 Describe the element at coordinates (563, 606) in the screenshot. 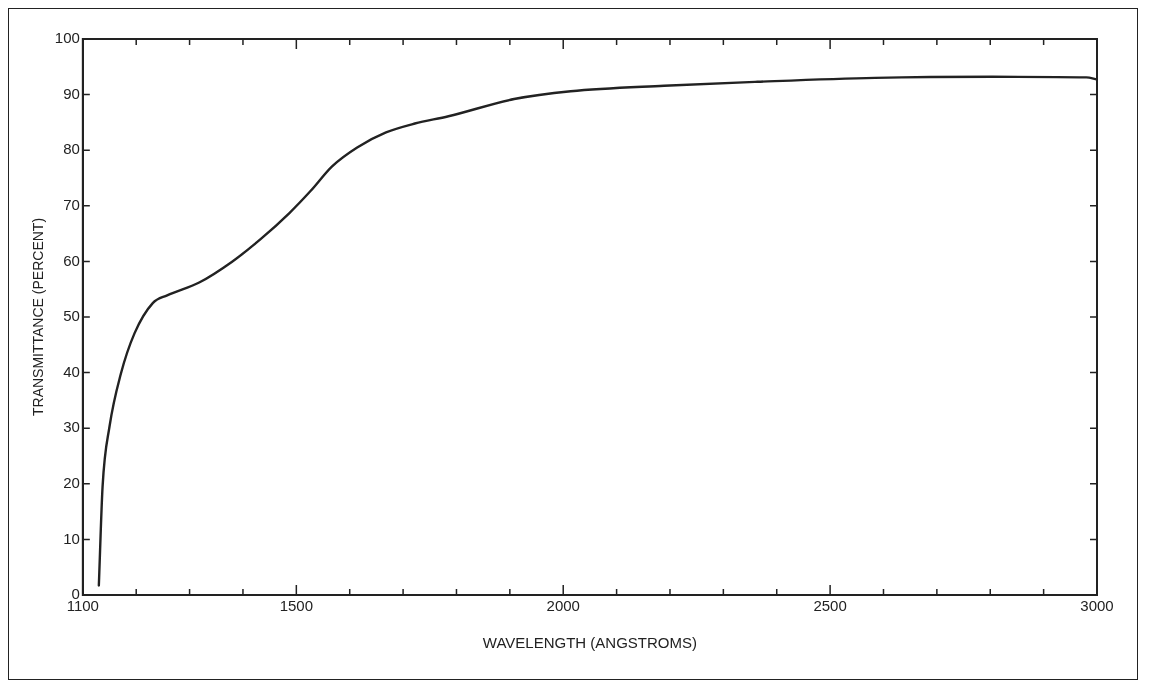

I see `x-tick-label: 2000` at that location.